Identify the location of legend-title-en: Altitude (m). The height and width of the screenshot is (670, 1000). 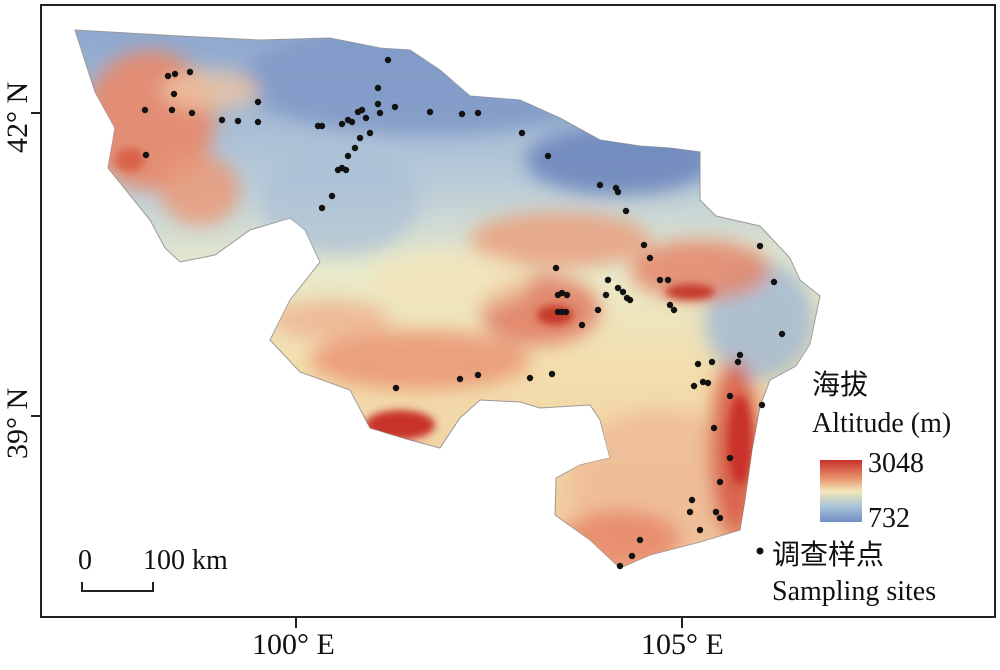
(882, 423).